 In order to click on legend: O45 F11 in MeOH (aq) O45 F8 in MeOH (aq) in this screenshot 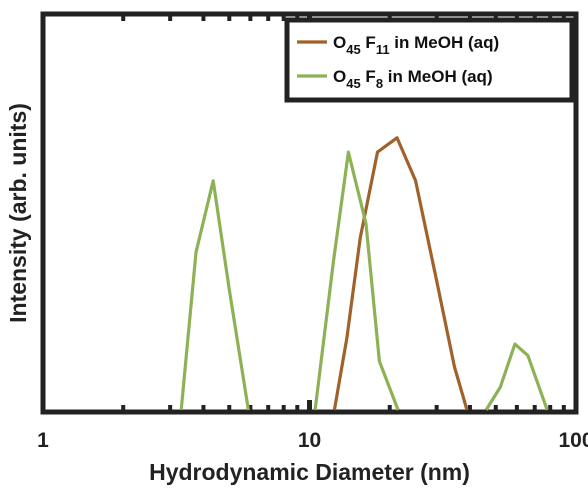, I will do `click(429, 60)`.